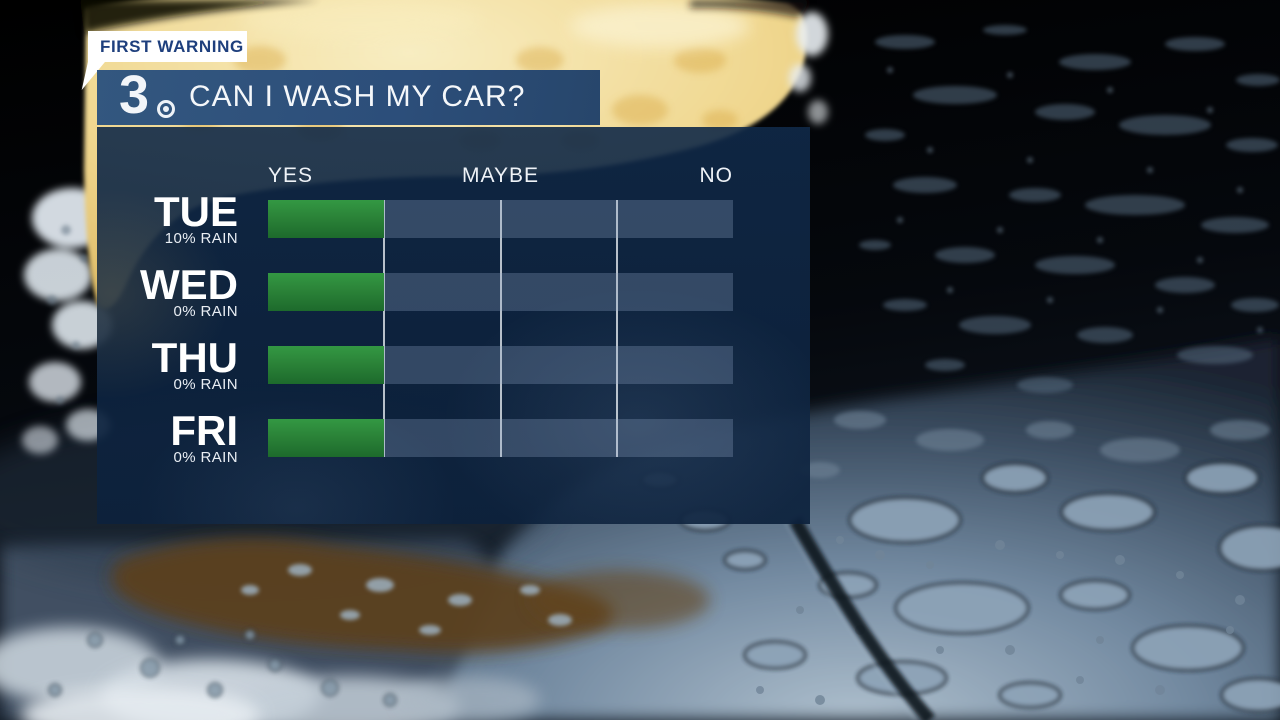  I want to click on scale-label-no: NO, so click(716, 175).